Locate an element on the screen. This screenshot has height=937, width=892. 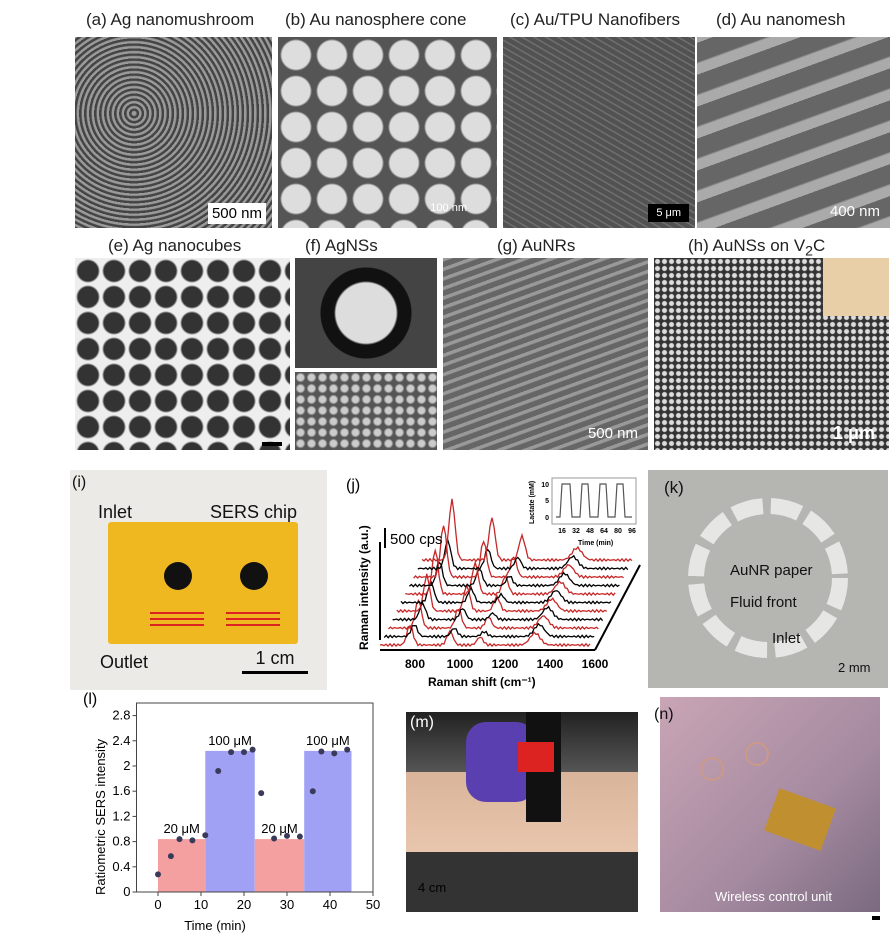
band-label: 20 μM is located at coordinates (279, 828).